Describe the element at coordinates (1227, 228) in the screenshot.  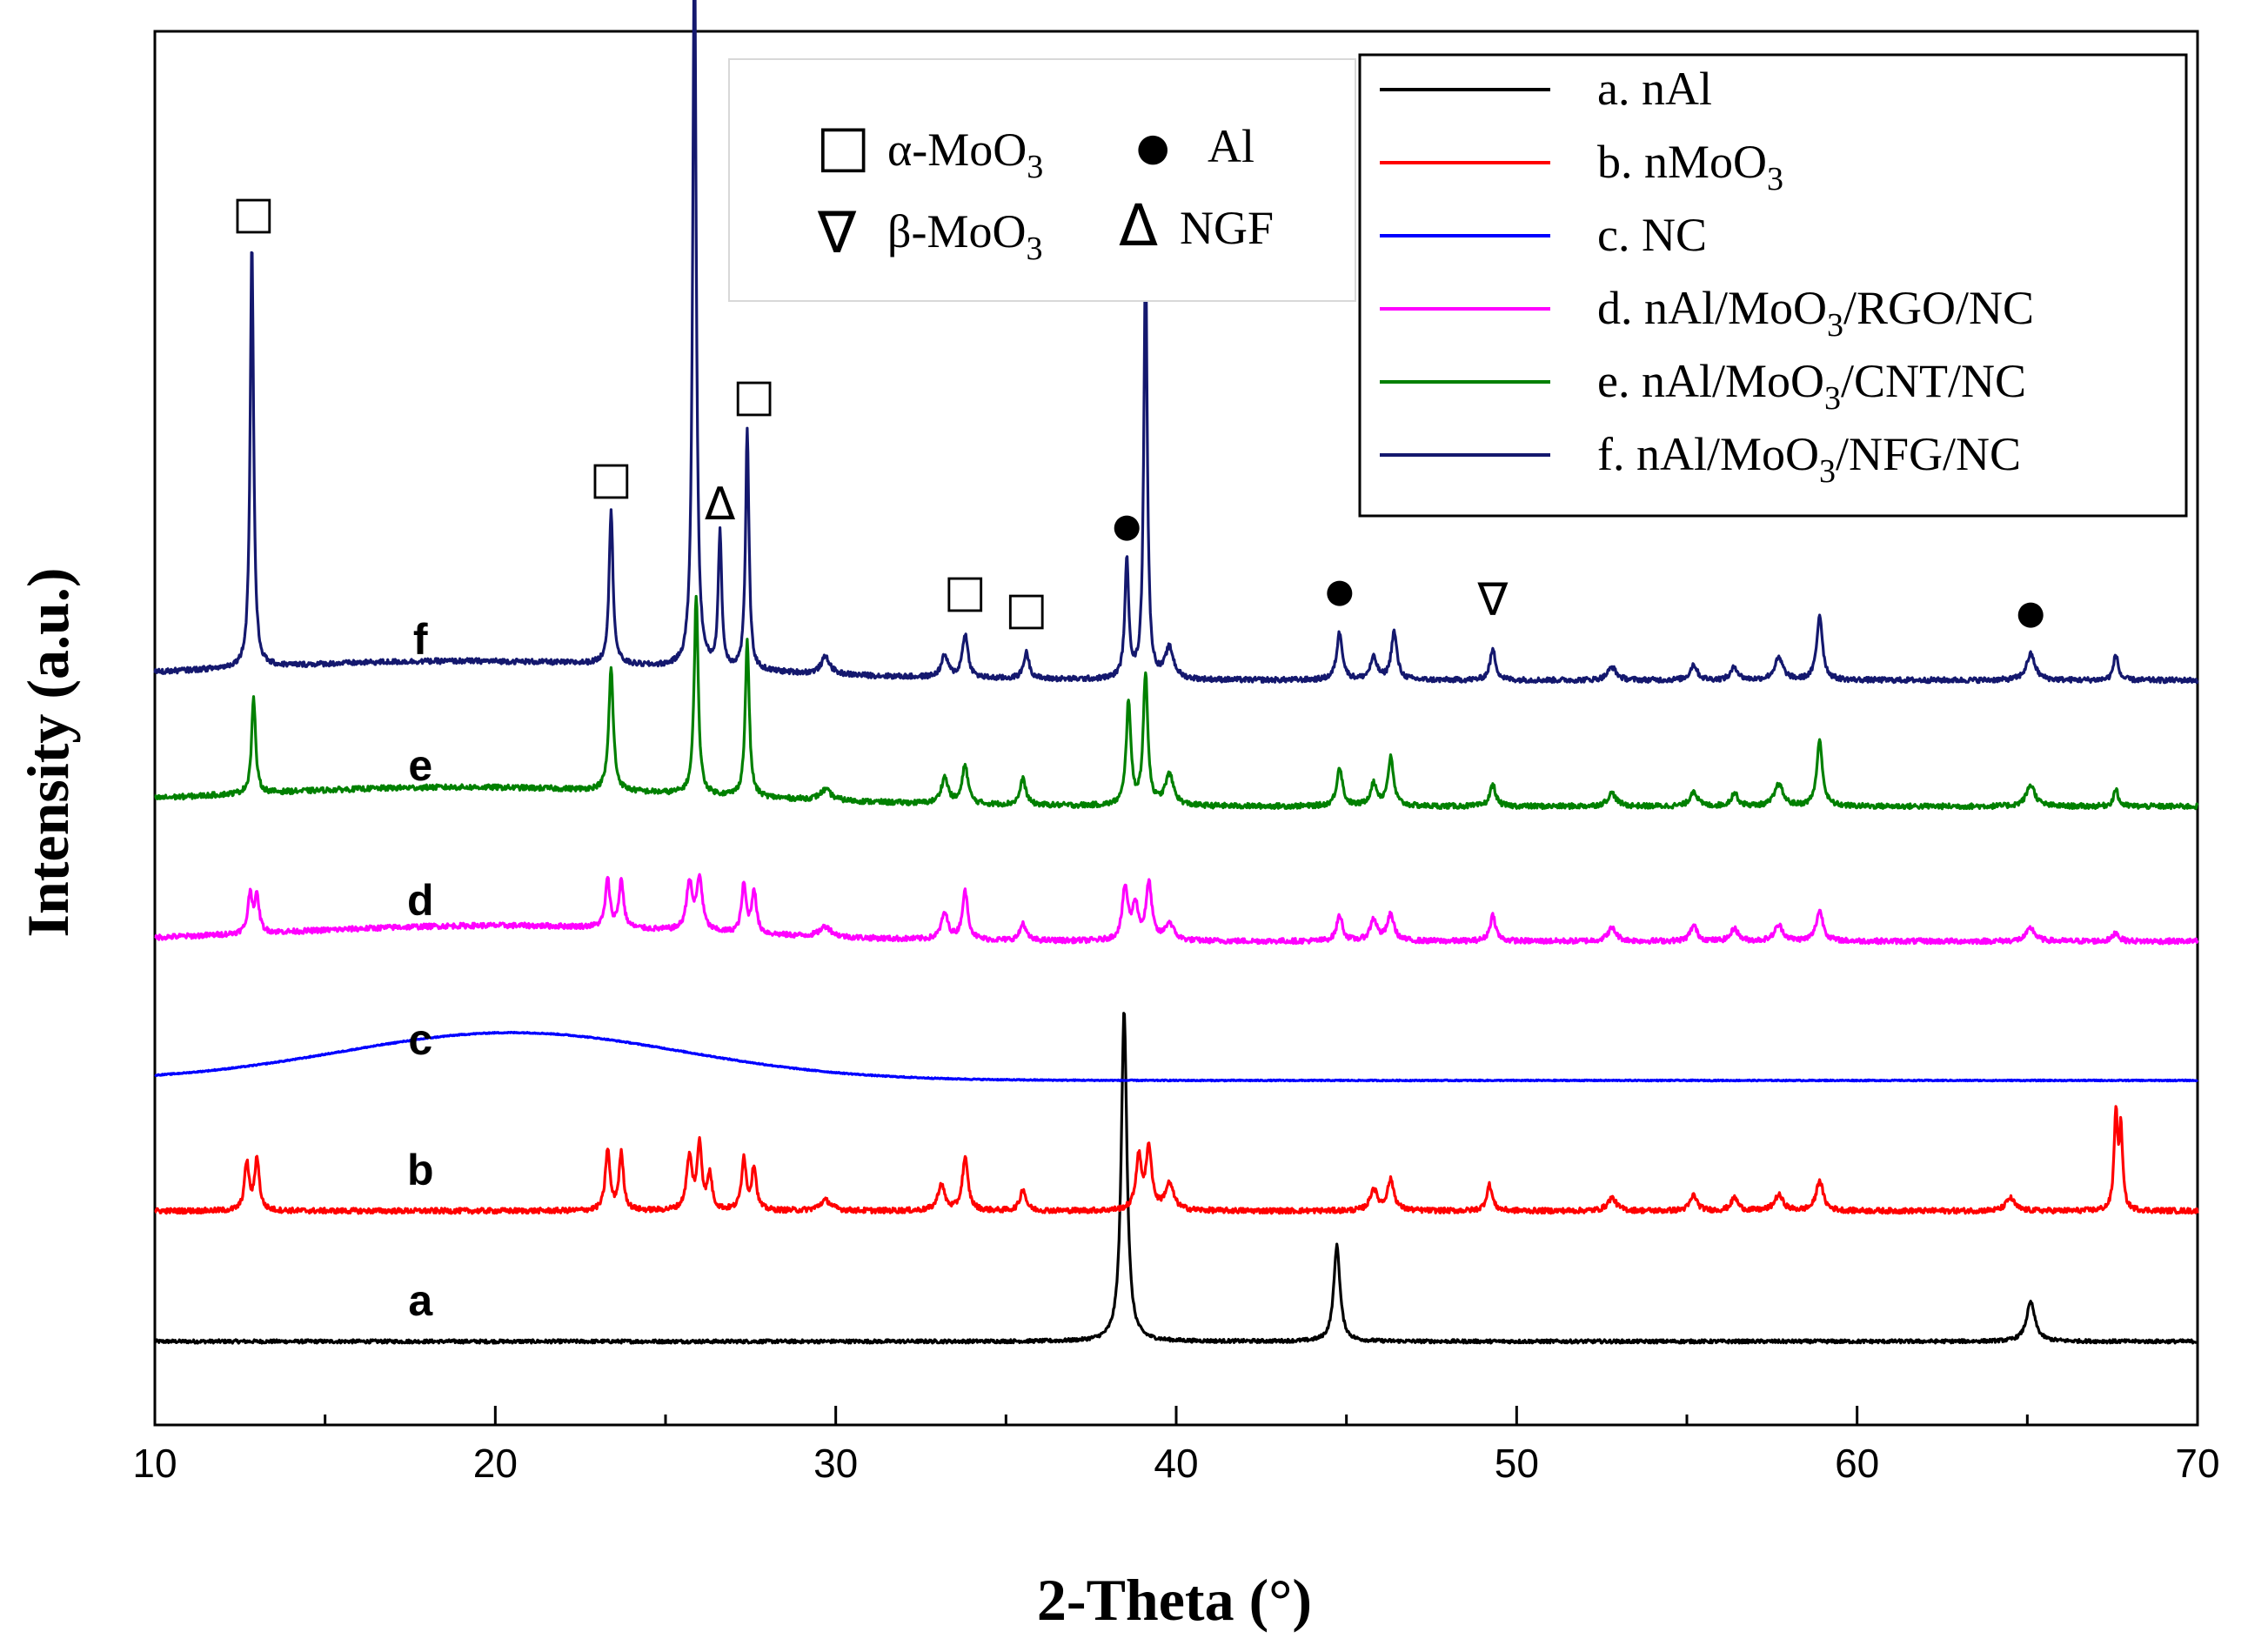
I see `phase-label-ngf: NGF` at that location.